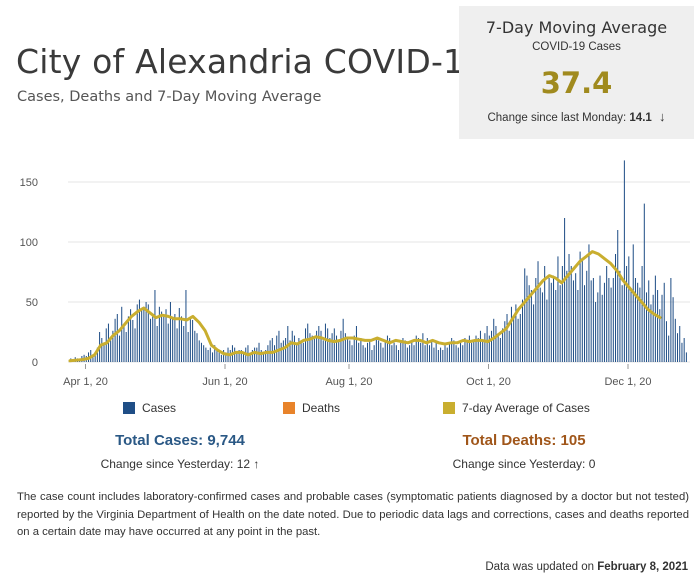 Image resolution: width=700 pixels, height=585 pixels. I want to click on arrow-down-icon: ↓, so click(662, 116).